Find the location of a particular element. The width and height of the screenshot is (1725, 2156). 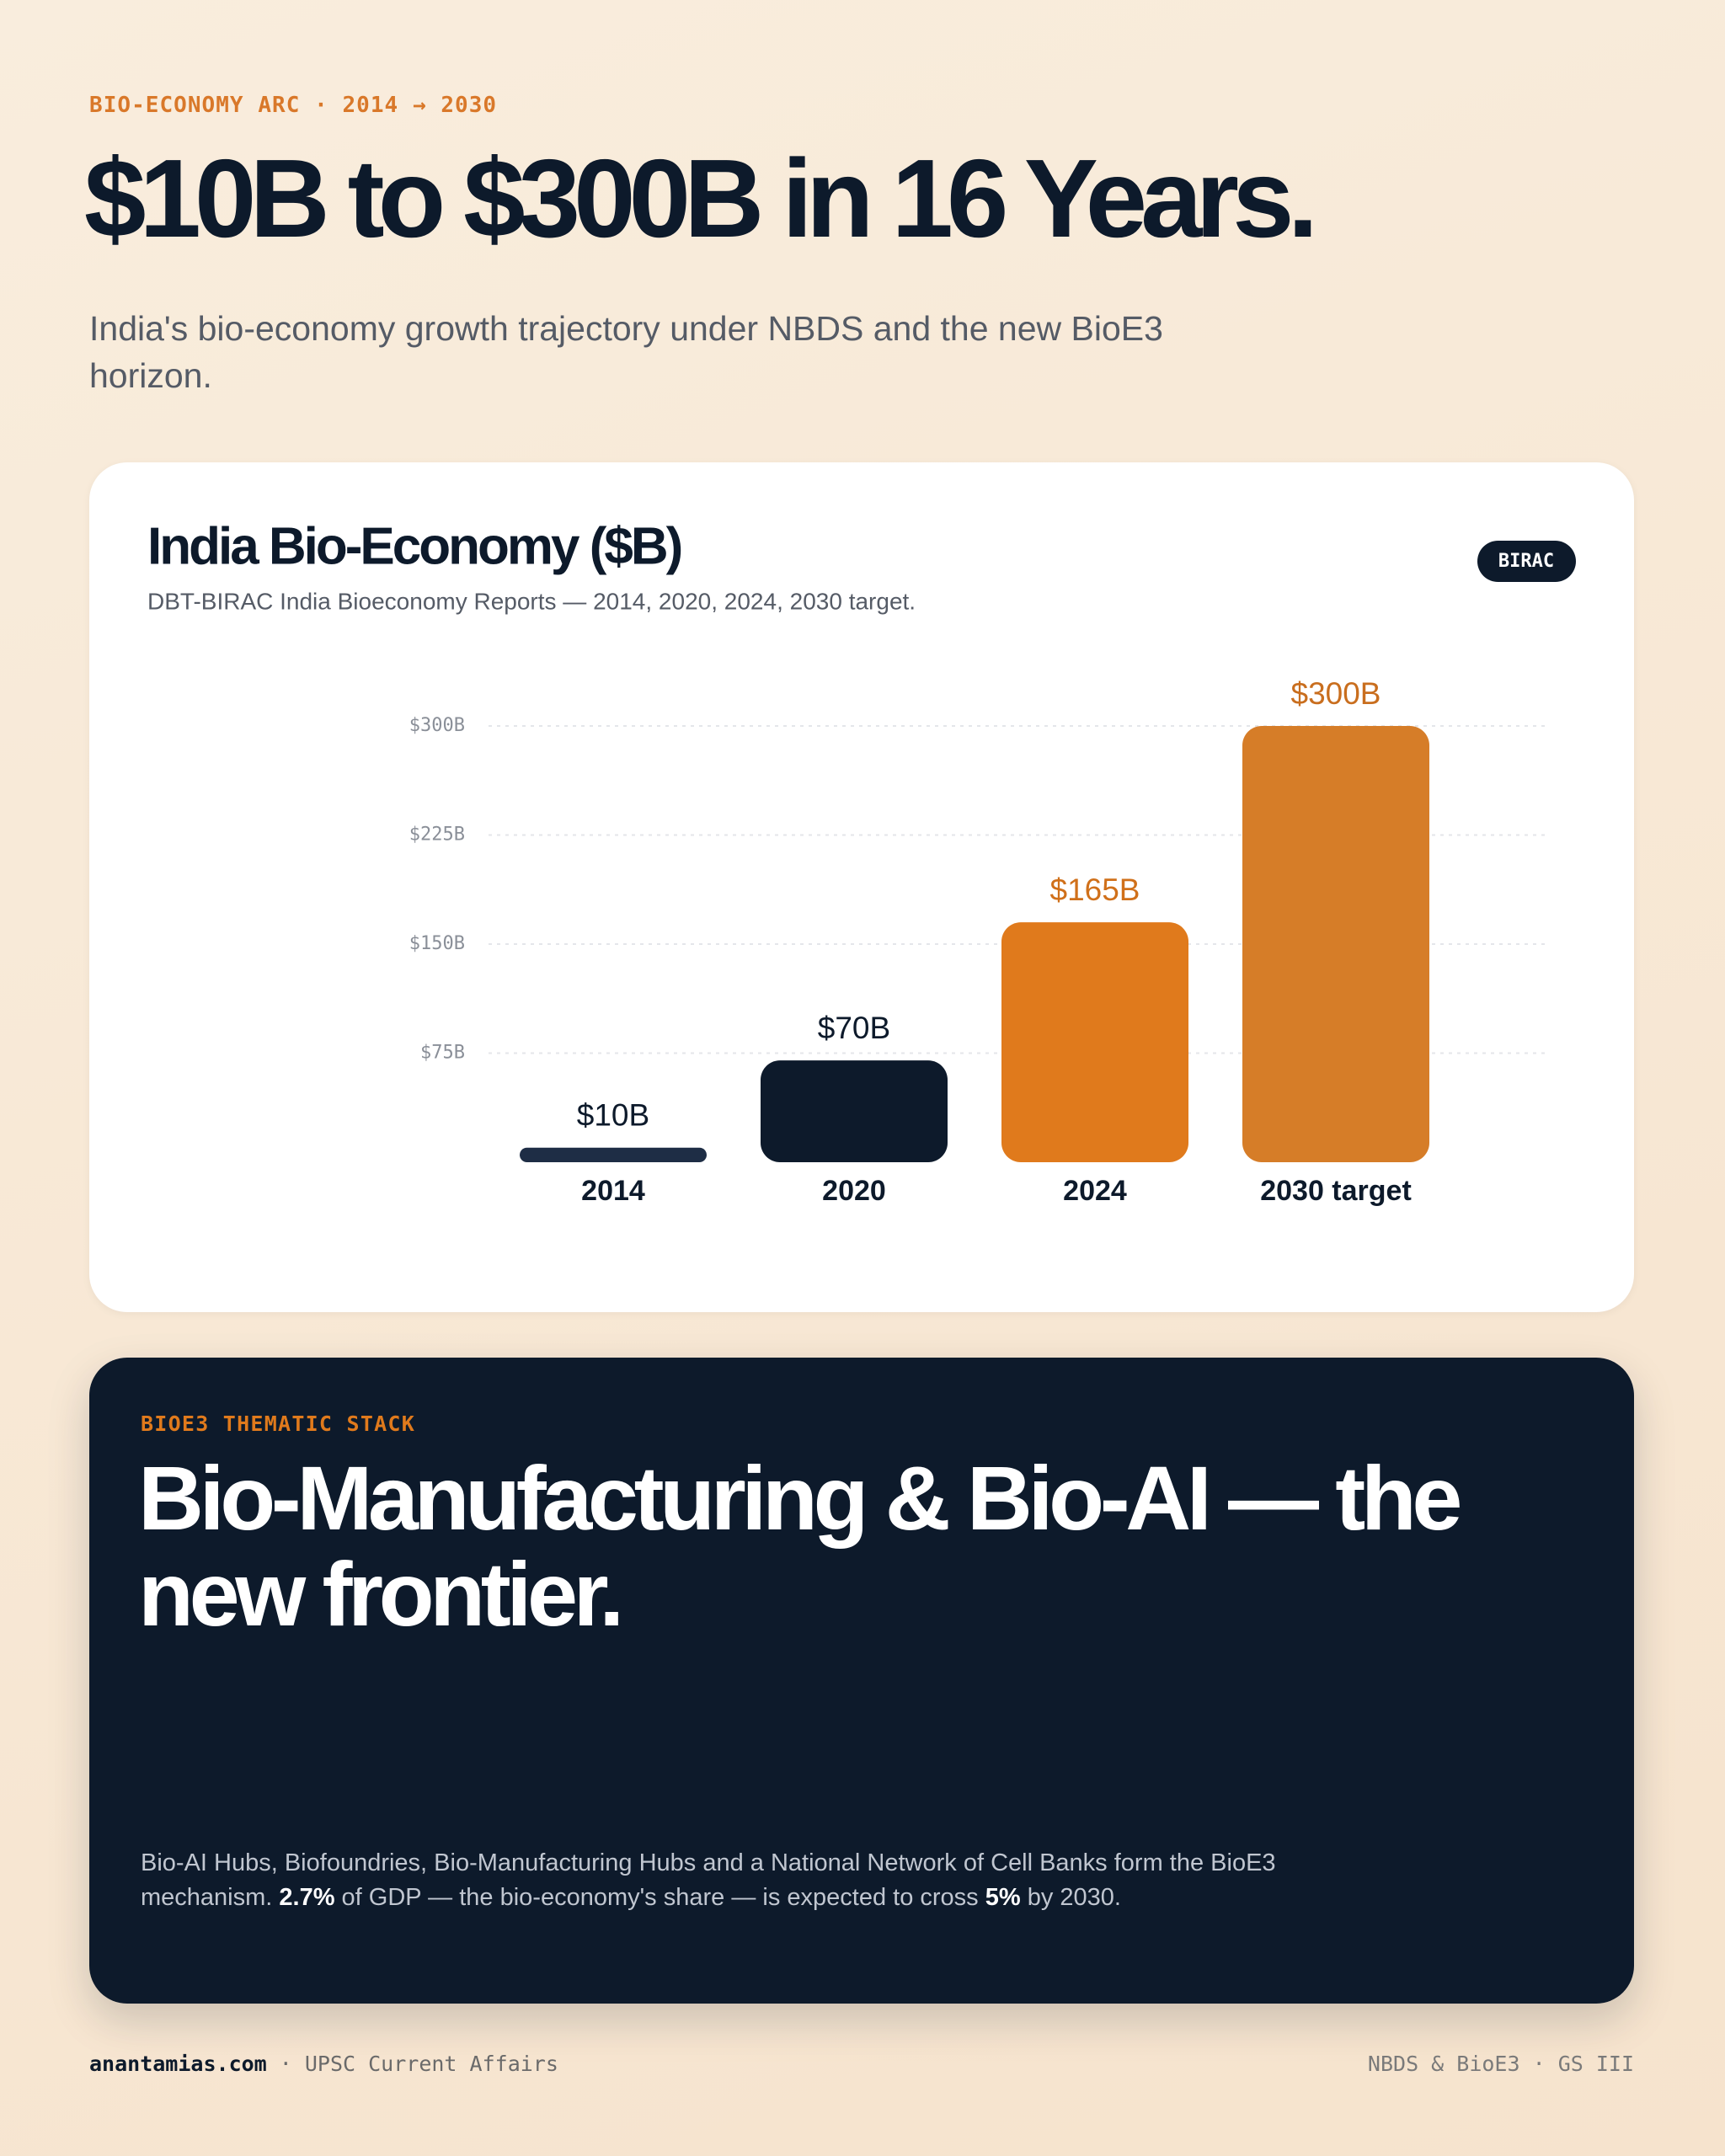

panel-eyebrow: BIOE3 THEMATIC STACK is located at coordinates (278, 1424).